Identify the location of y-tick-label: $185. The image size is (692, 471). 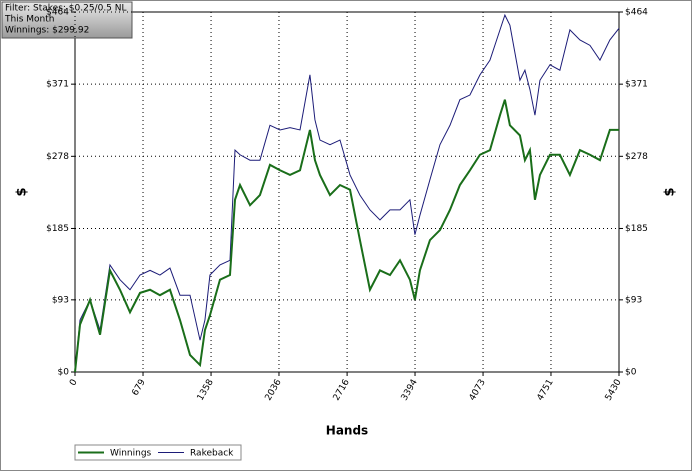
(57, 229).